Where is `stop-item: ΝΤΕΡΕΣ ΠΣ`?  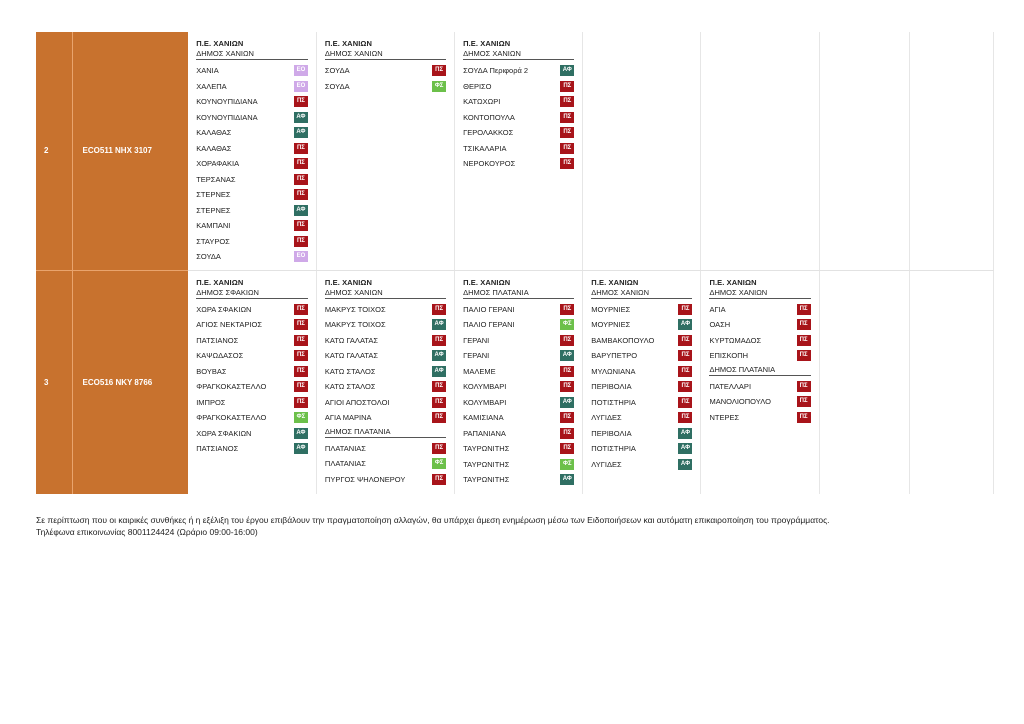
stop-item: ΝΤΕΡΕΣ ΠΣ is located at coordinates (760, 418).